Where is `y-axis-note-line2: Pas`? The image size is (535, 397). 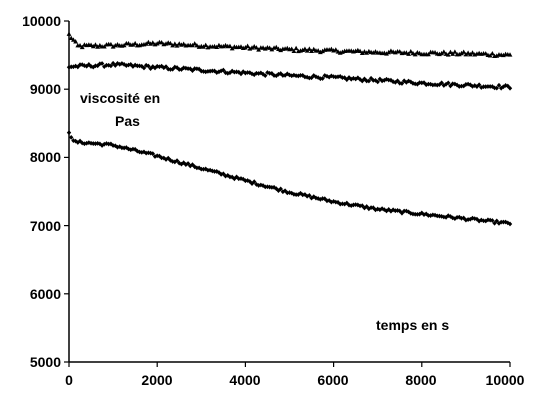
y-axis-note-line2: Pas is located at coordinates (127, 121).